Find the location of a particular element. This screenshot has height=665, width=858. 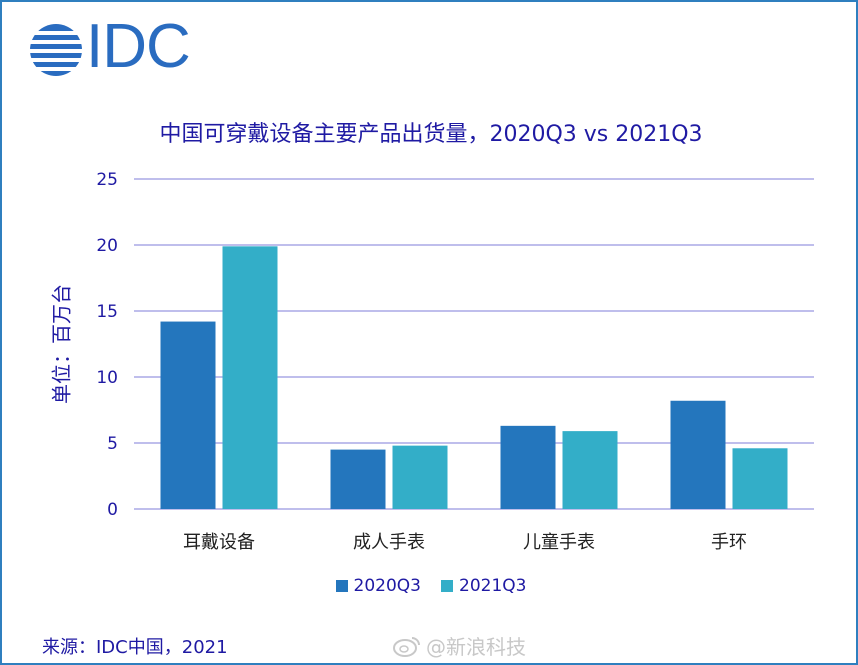

legend: 2020Q3 2021Q3 is located at coordinates (430, 586).